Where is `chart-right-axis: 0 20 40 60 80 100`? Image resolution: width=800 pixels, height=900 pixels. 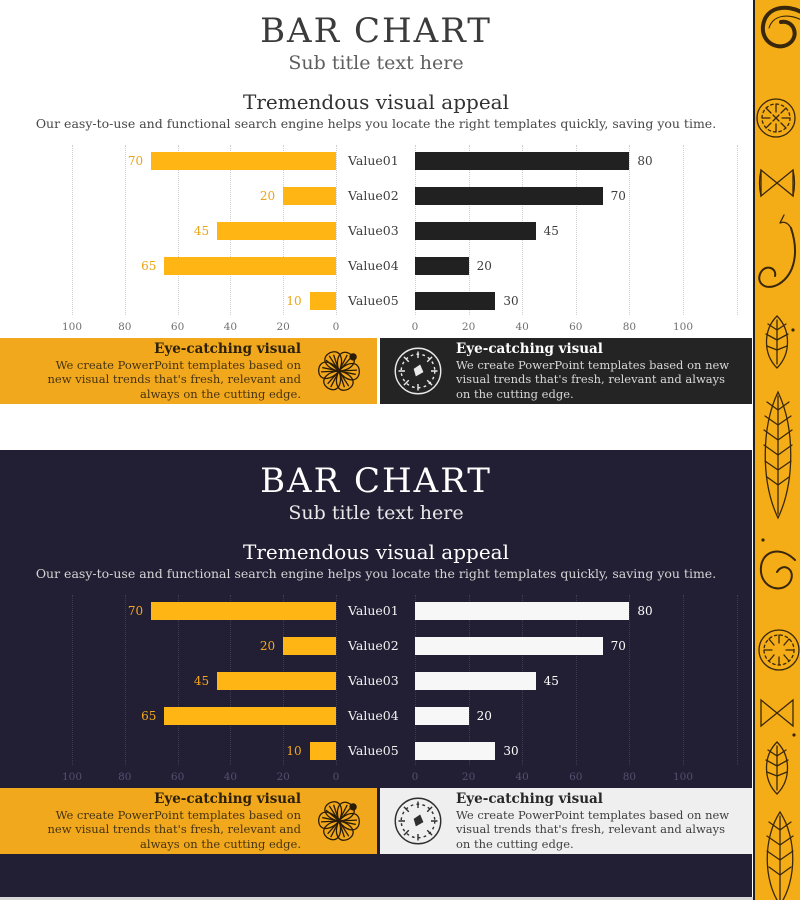
chart-right-axis: 0 20 40 60 80 100 is located at coordinates (574, 329).